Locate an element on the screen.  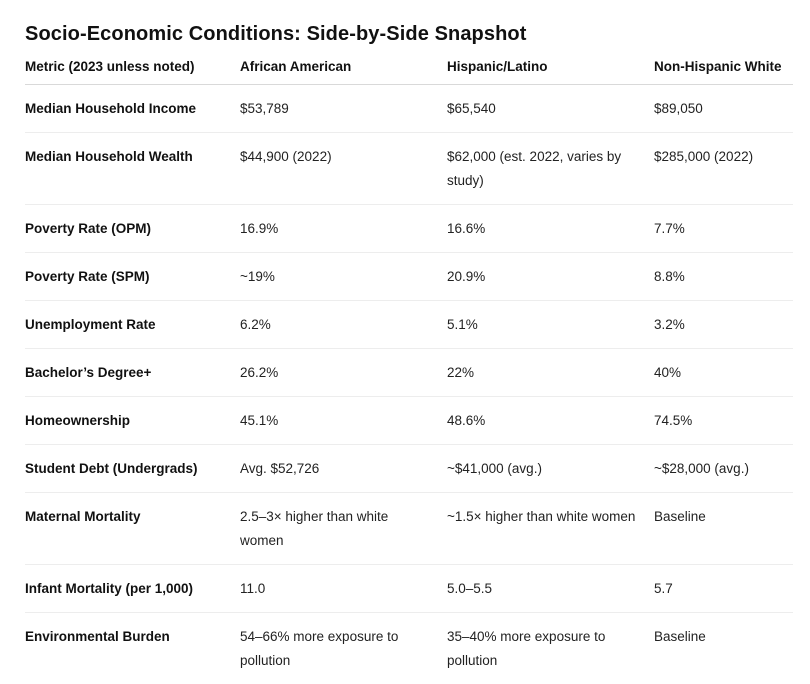
value-cell: 35–40% more exposure to pollution is located at coordinates (550, 648).